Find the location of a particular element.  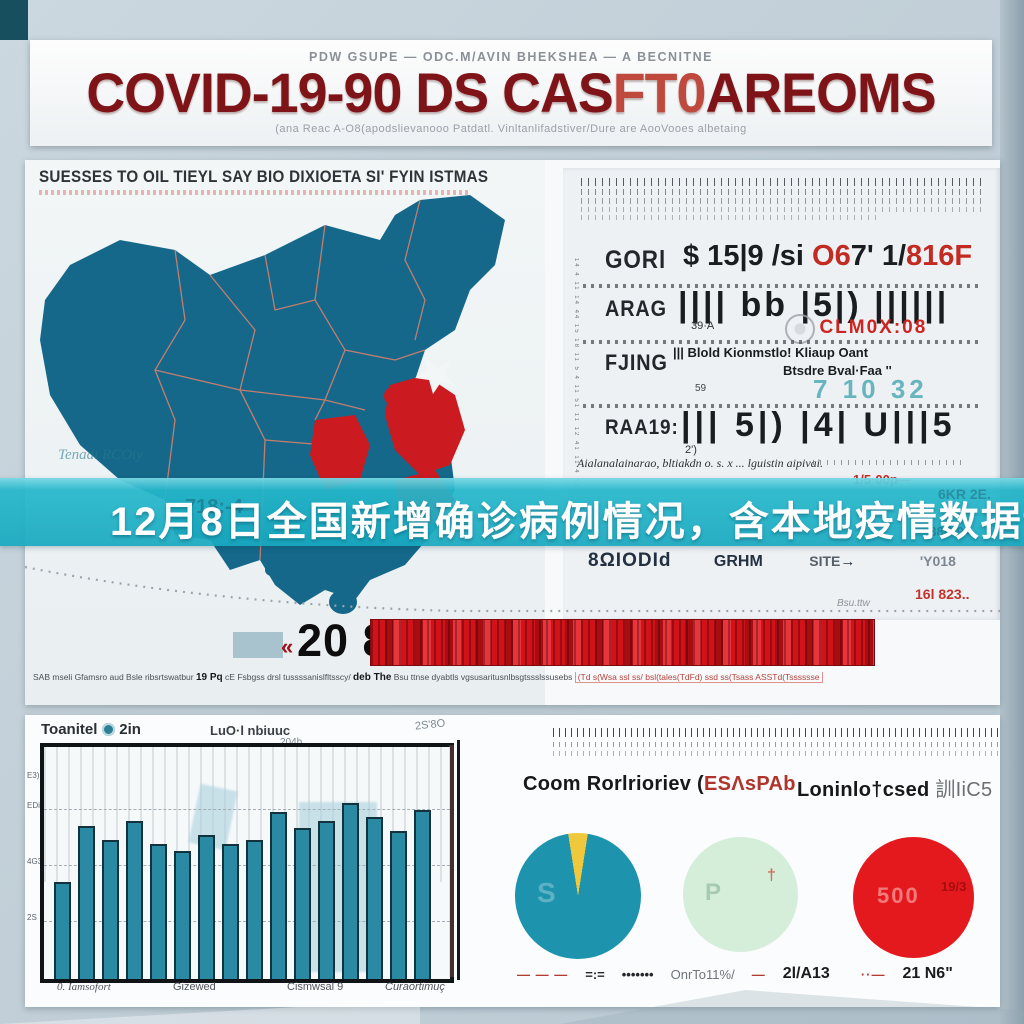

pie-confirmed: S is located at coordinates (578, 896).